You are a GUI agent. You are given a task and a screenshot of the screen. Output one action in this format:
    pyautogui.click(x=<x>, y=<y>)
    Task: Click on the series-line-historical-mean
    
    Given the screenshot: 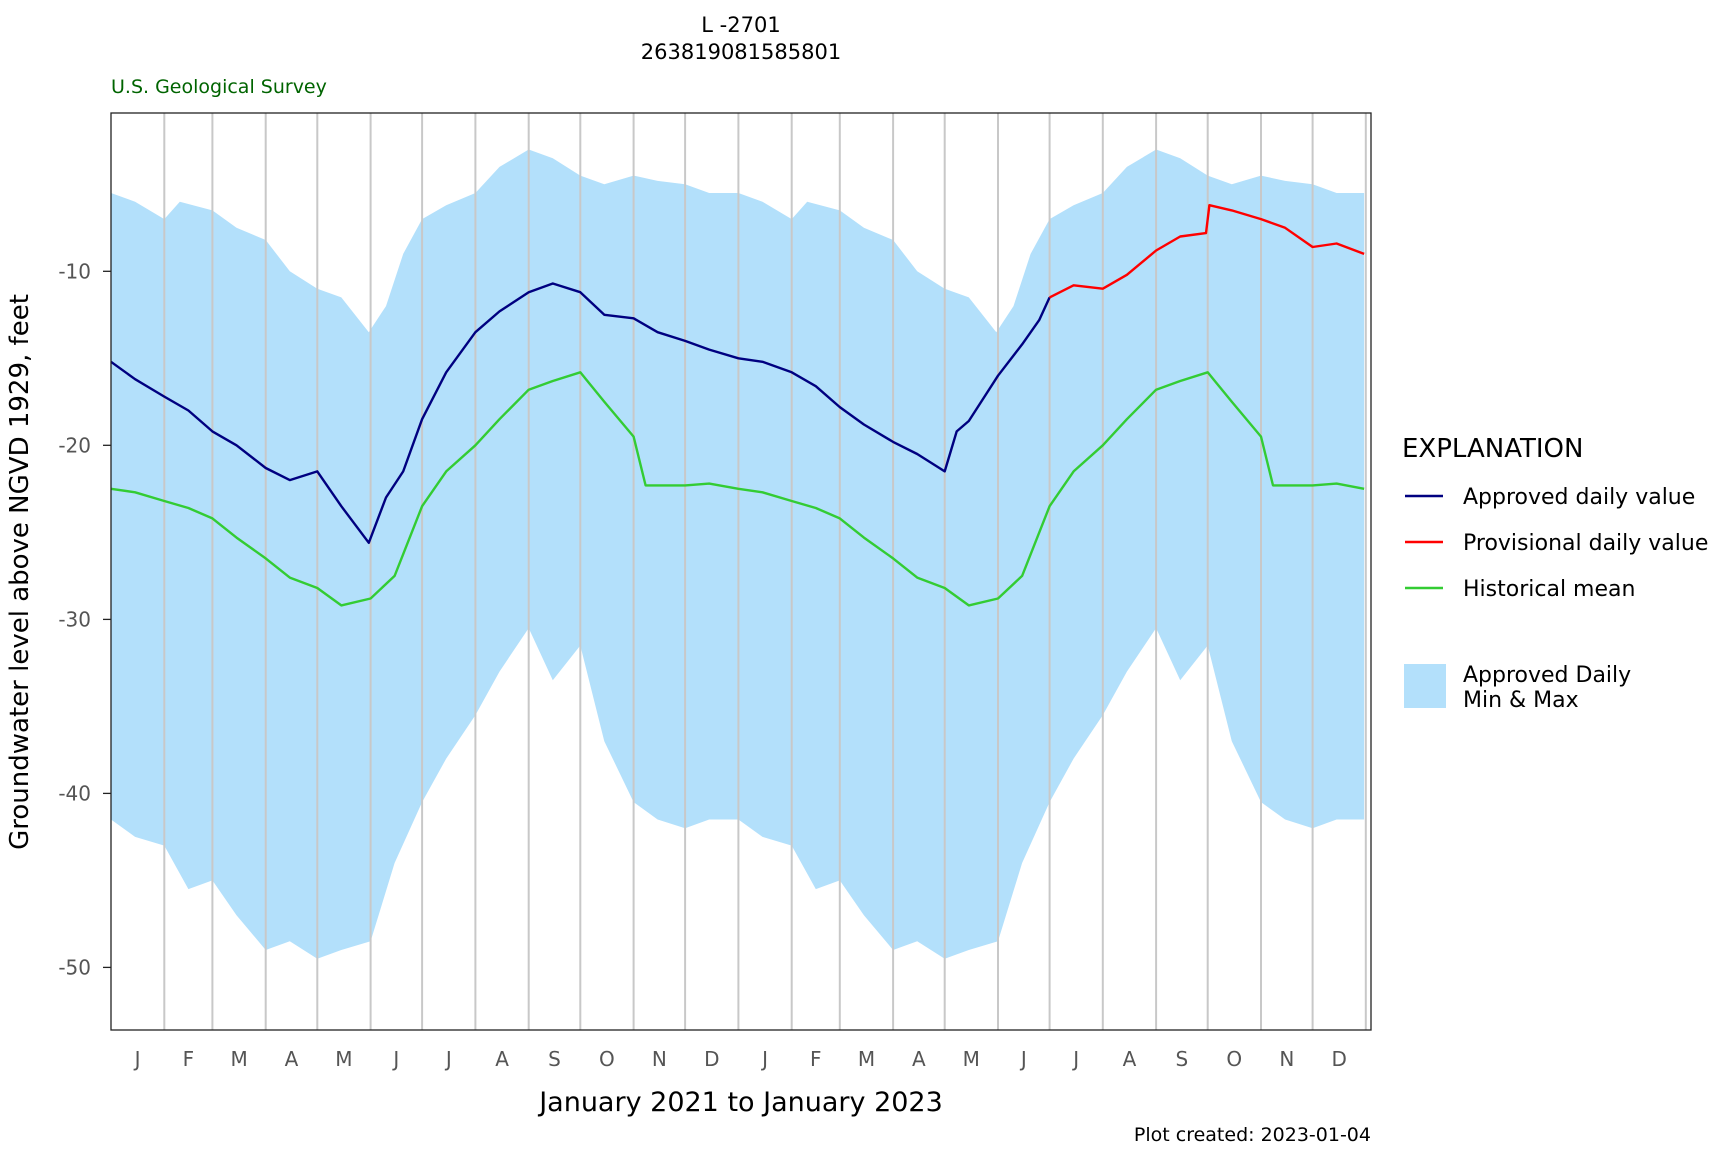 What is the action you would take?
    pyautogui.click(x=737, y=489)
    